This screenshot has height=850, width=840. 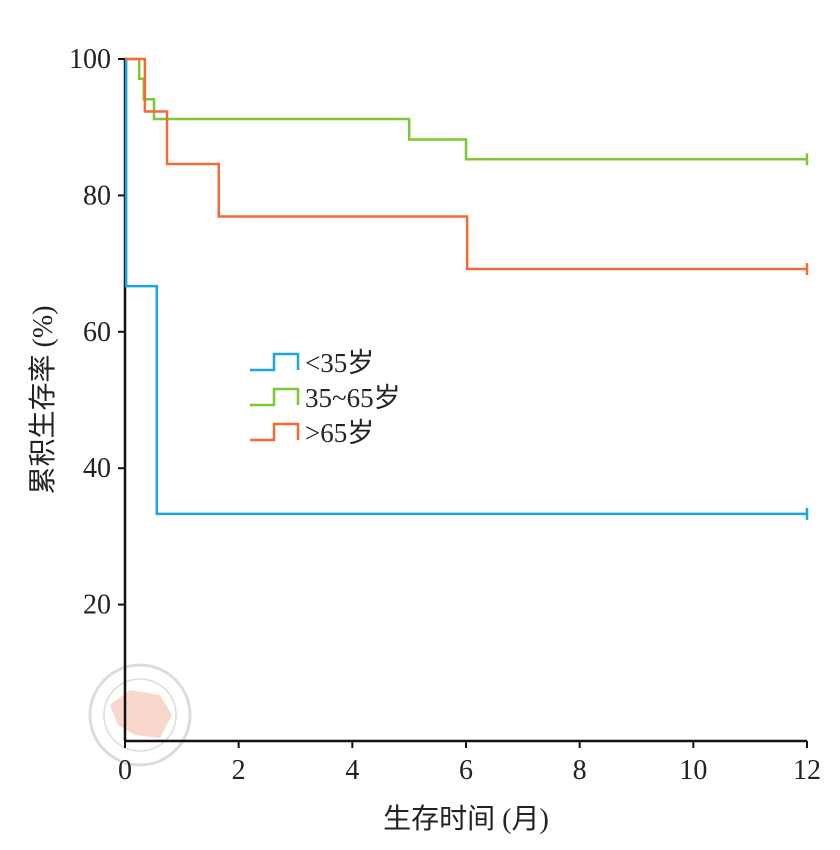 I want to click on x-tick-label: 6, so click(x=466, y=770).